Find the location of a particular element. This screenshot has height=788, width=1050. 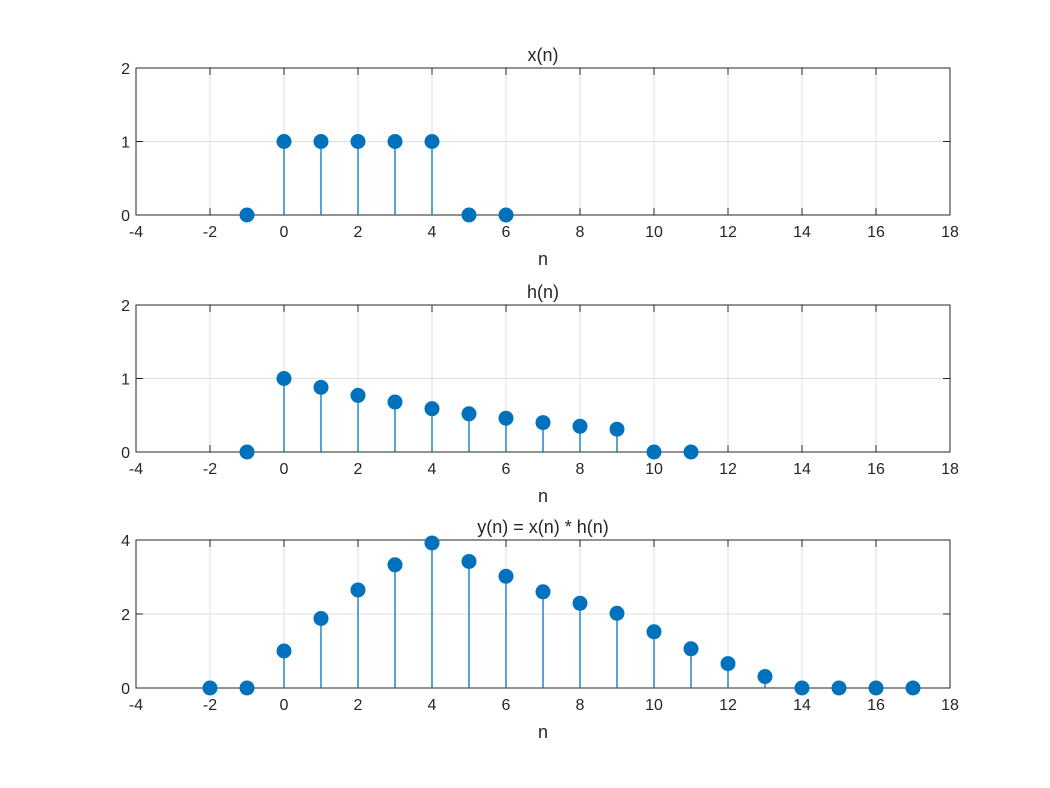

axes-title: x(n) is located at coordinates (543, 55).